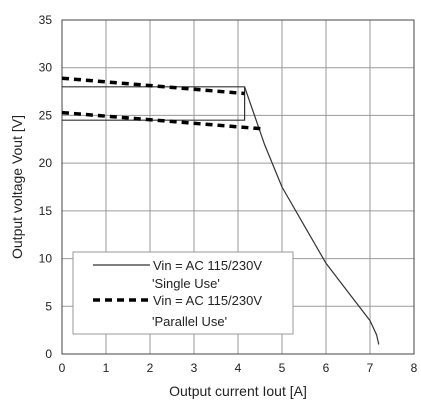 The height and width of the screenshot is (404, 421). Describe the element at coordinates (154, 103) in the screenshot. I see `series-line-single-use` at that location.